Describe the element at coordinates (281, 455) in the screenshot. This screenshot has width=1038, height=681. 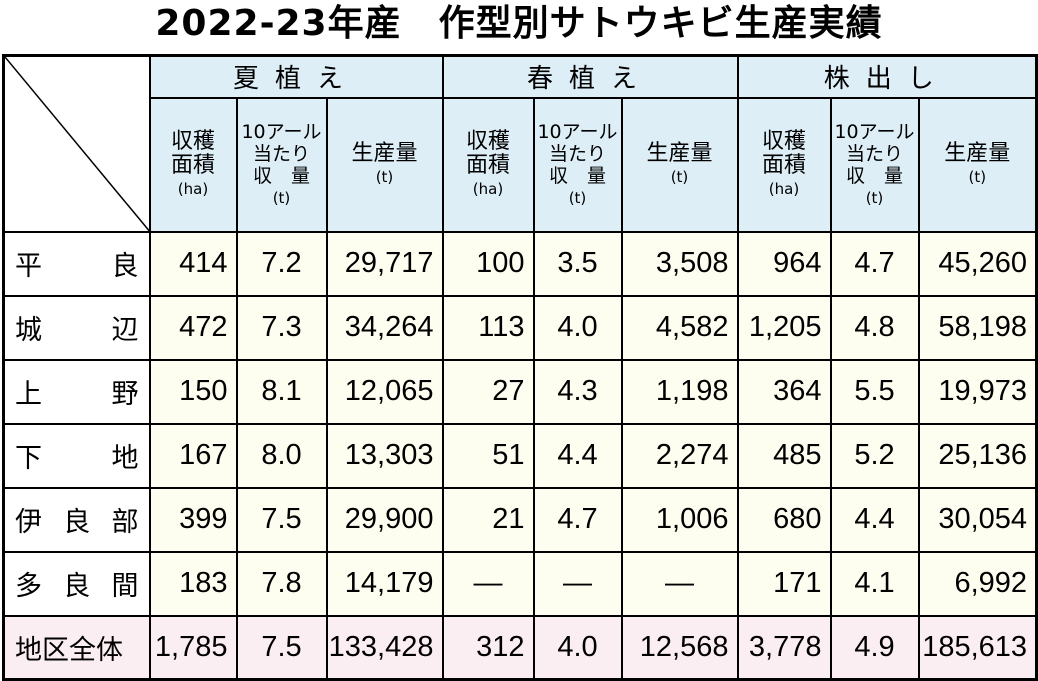
I see `value-cell: 8.0` at that location.